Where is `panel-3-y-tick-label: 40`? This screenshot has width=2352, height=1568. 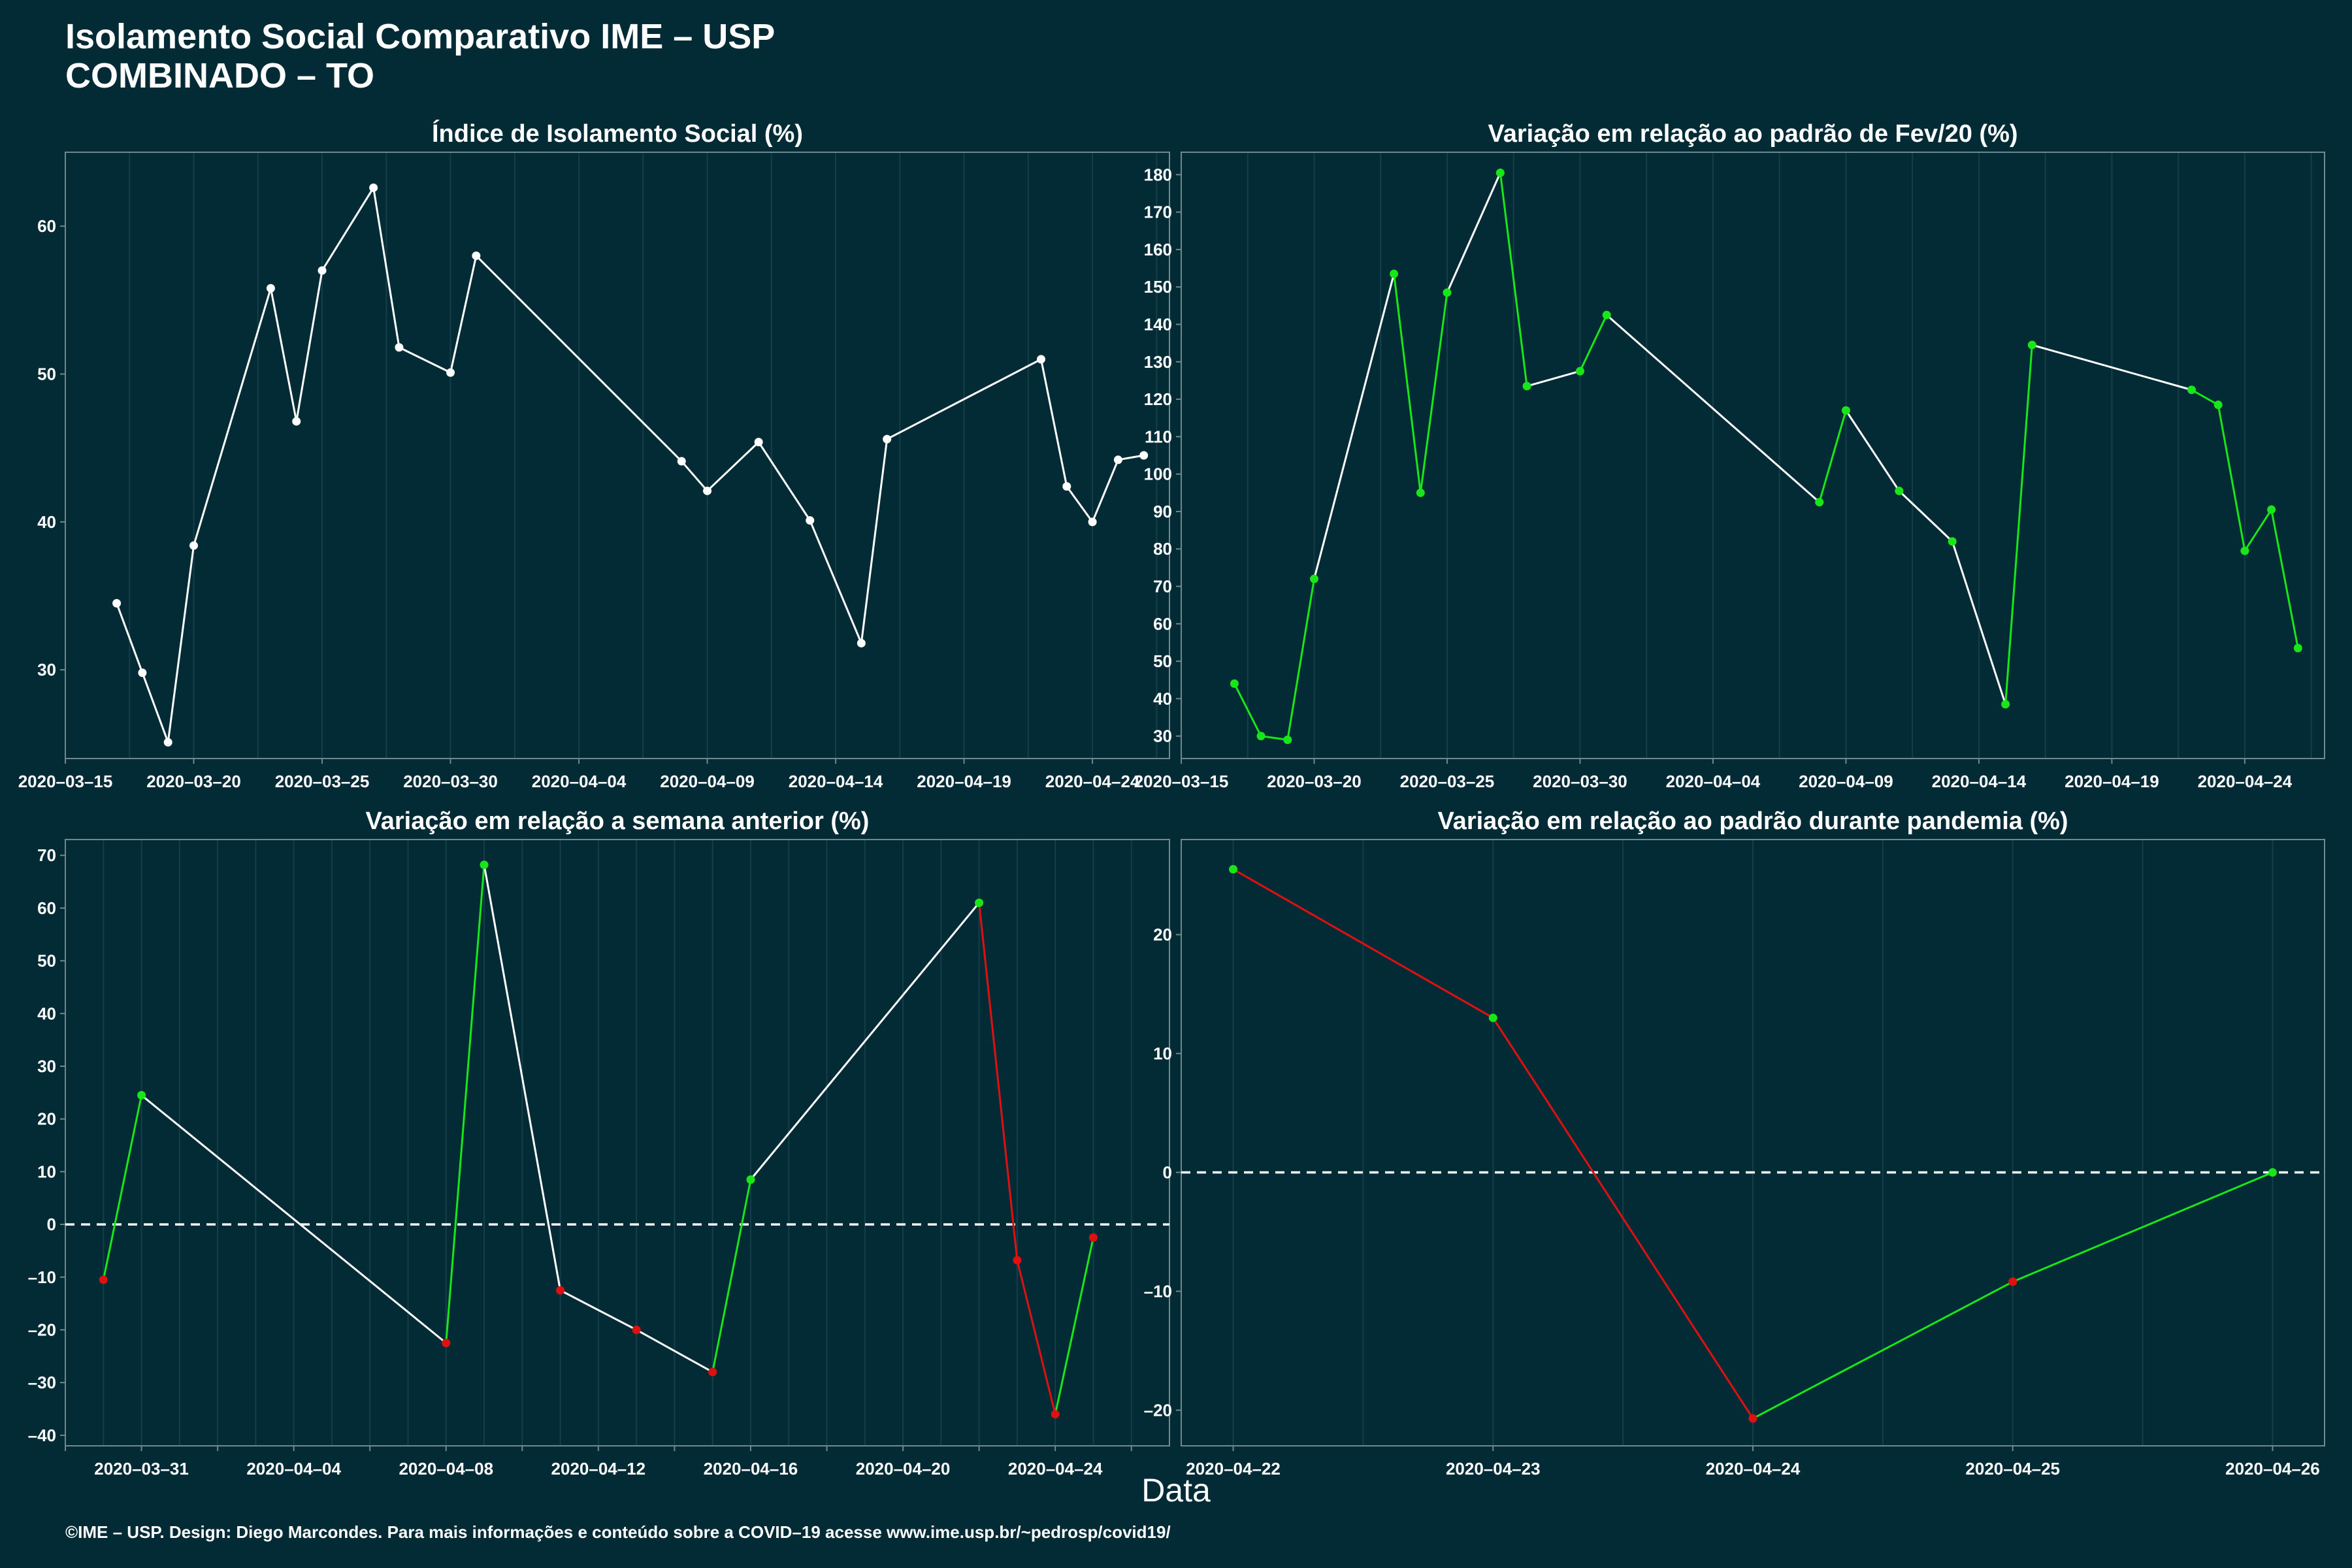
panel-3-y-tick-label: 40 is located at coordinates (46, 1013).